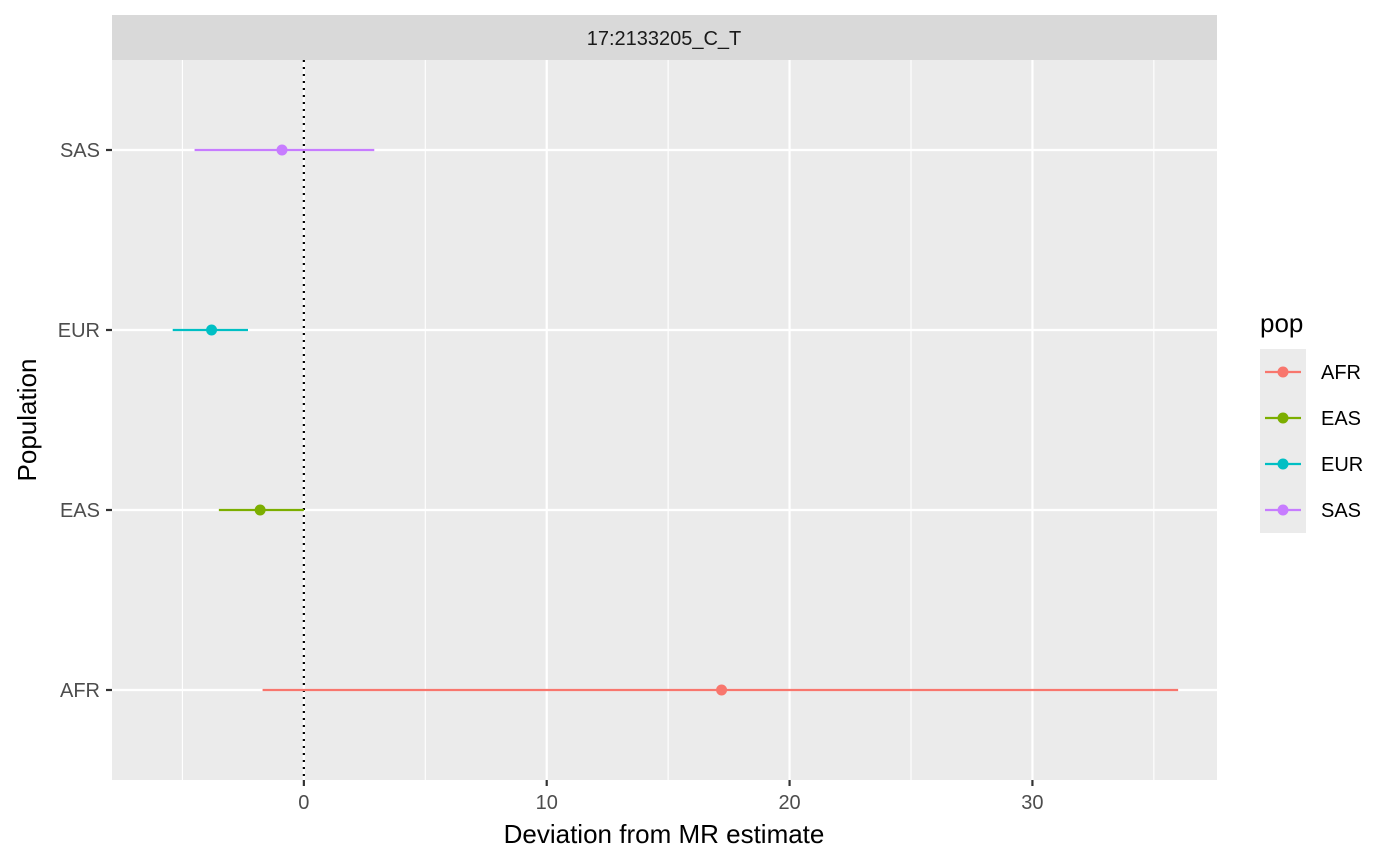 The width and height of the screenshot is (1400, 865). Describe the element at coordinates (1283, 441) in the screenshot. I see `legend-key-background` at that location.